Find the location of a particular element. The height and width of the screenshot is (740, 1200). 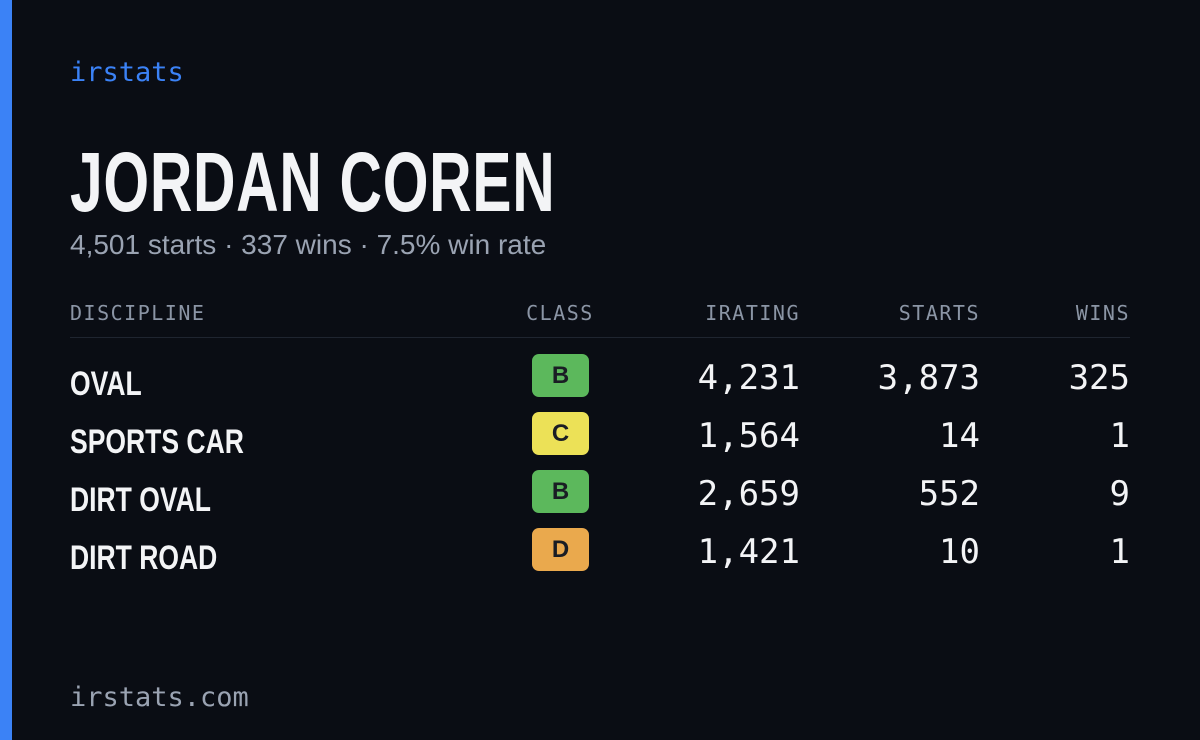

discipline: DIRT OVAL is located at coordinates (140, 500).